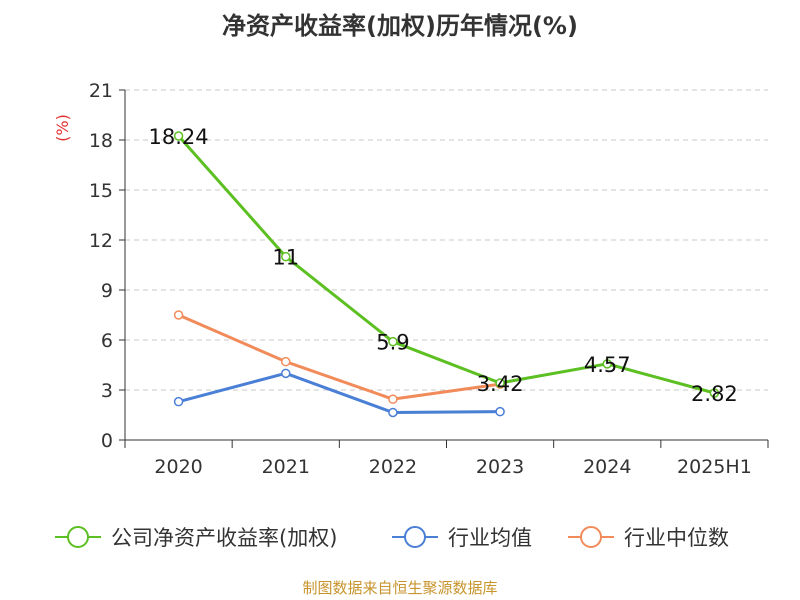  Describe the element at coordinates (393, 467) in the screenshot. I see `x-tick-label: 2022` at that location.